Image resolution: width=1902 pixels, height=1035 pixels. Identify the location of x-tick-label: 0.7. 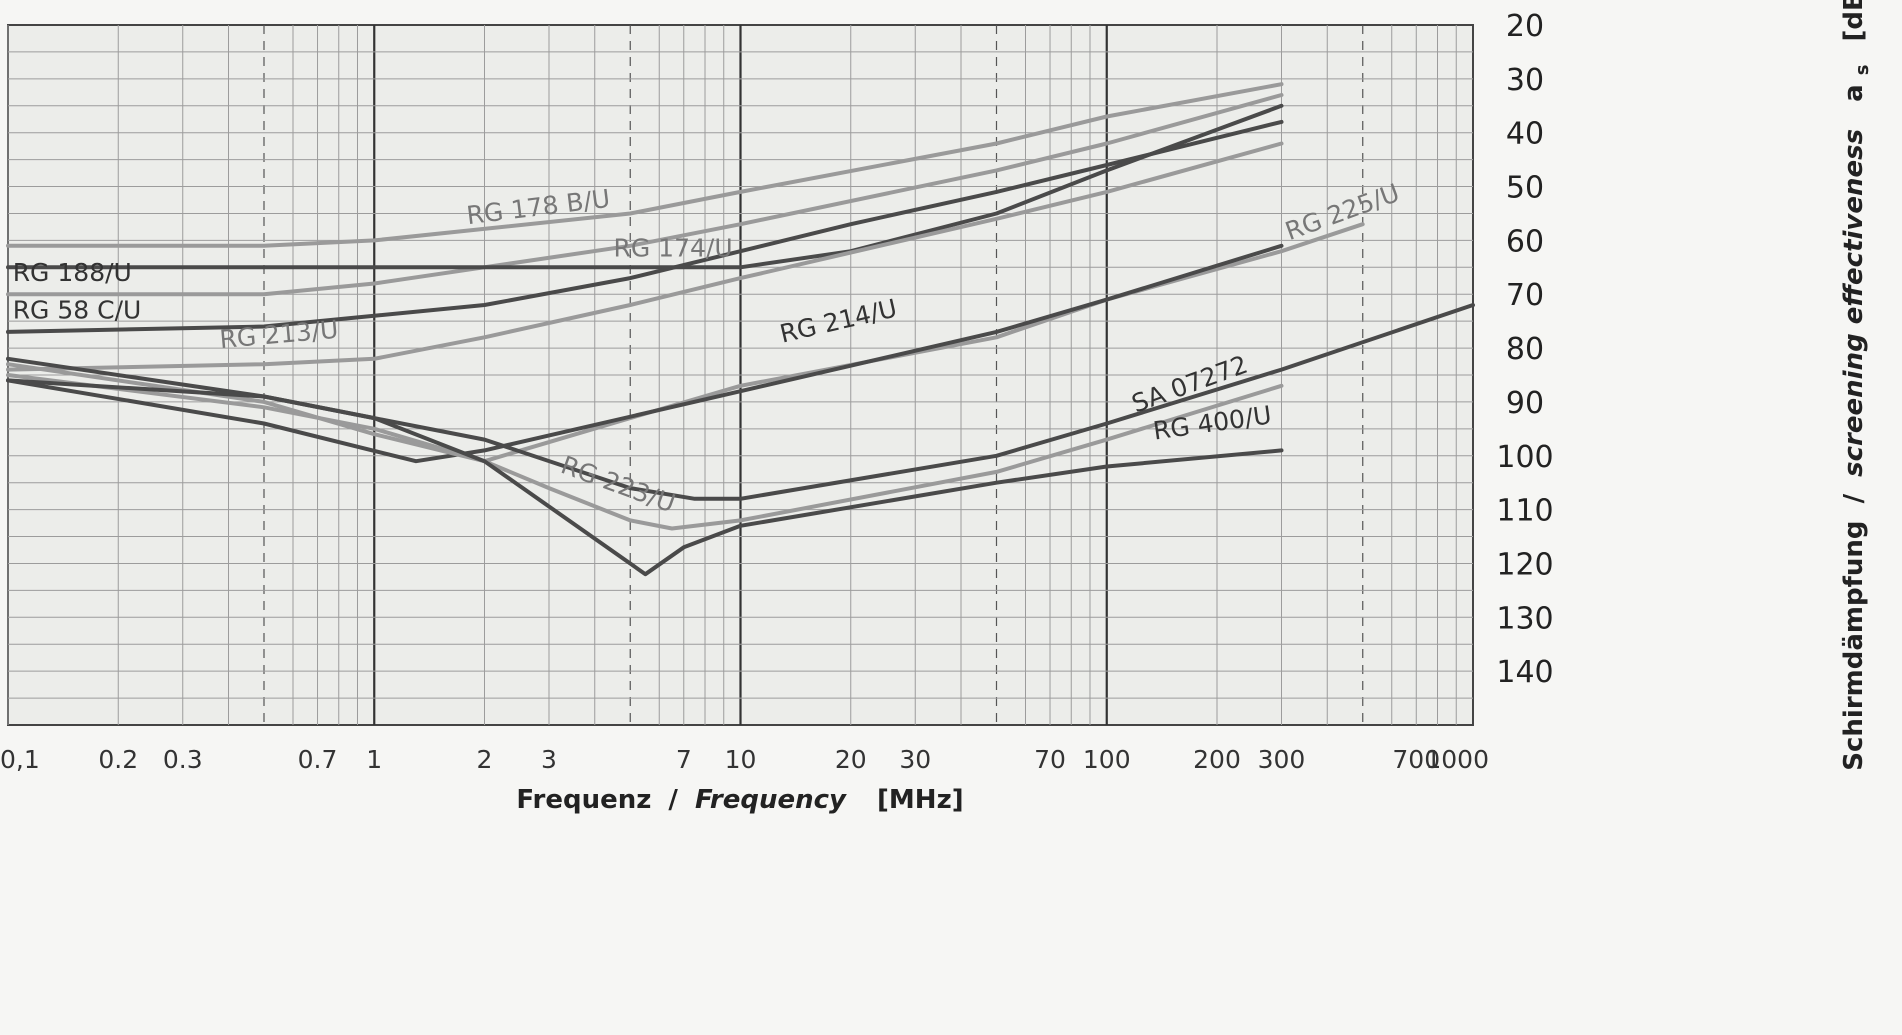
(318, 759).